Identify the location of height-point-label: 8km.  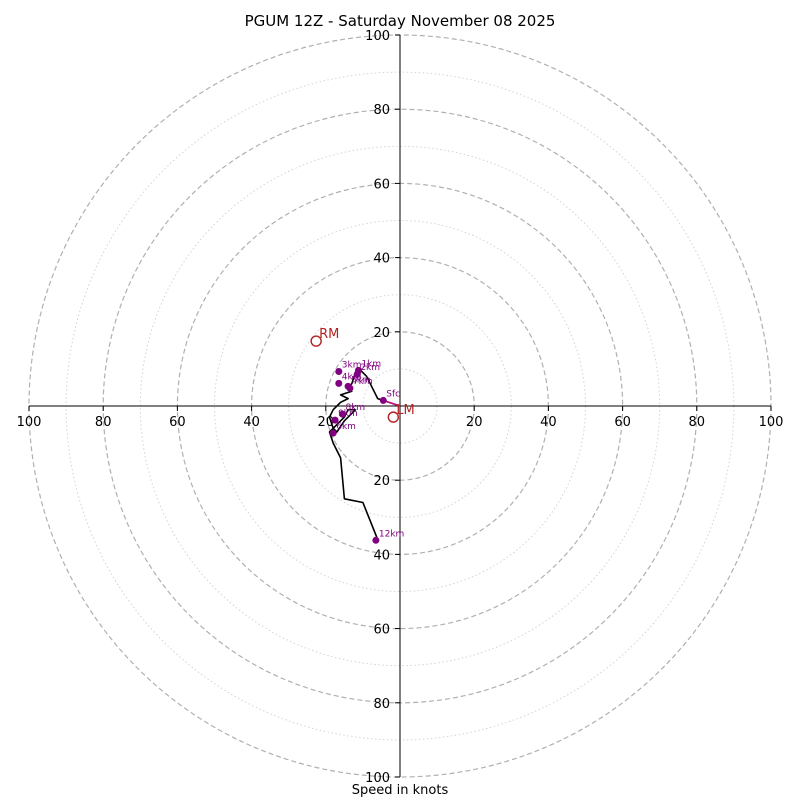
(355, 408).